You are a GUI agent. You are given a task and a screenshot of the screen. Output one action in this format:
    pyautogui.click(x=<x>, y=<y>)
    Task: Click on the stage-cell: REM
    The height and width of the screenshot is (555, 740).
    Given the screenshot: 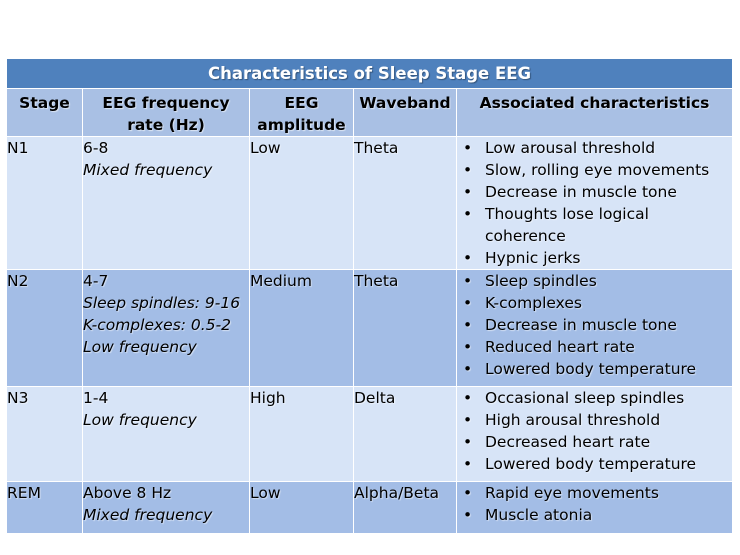 What is the action you would take?
    pyautogui.click(x=44, y=507)
    